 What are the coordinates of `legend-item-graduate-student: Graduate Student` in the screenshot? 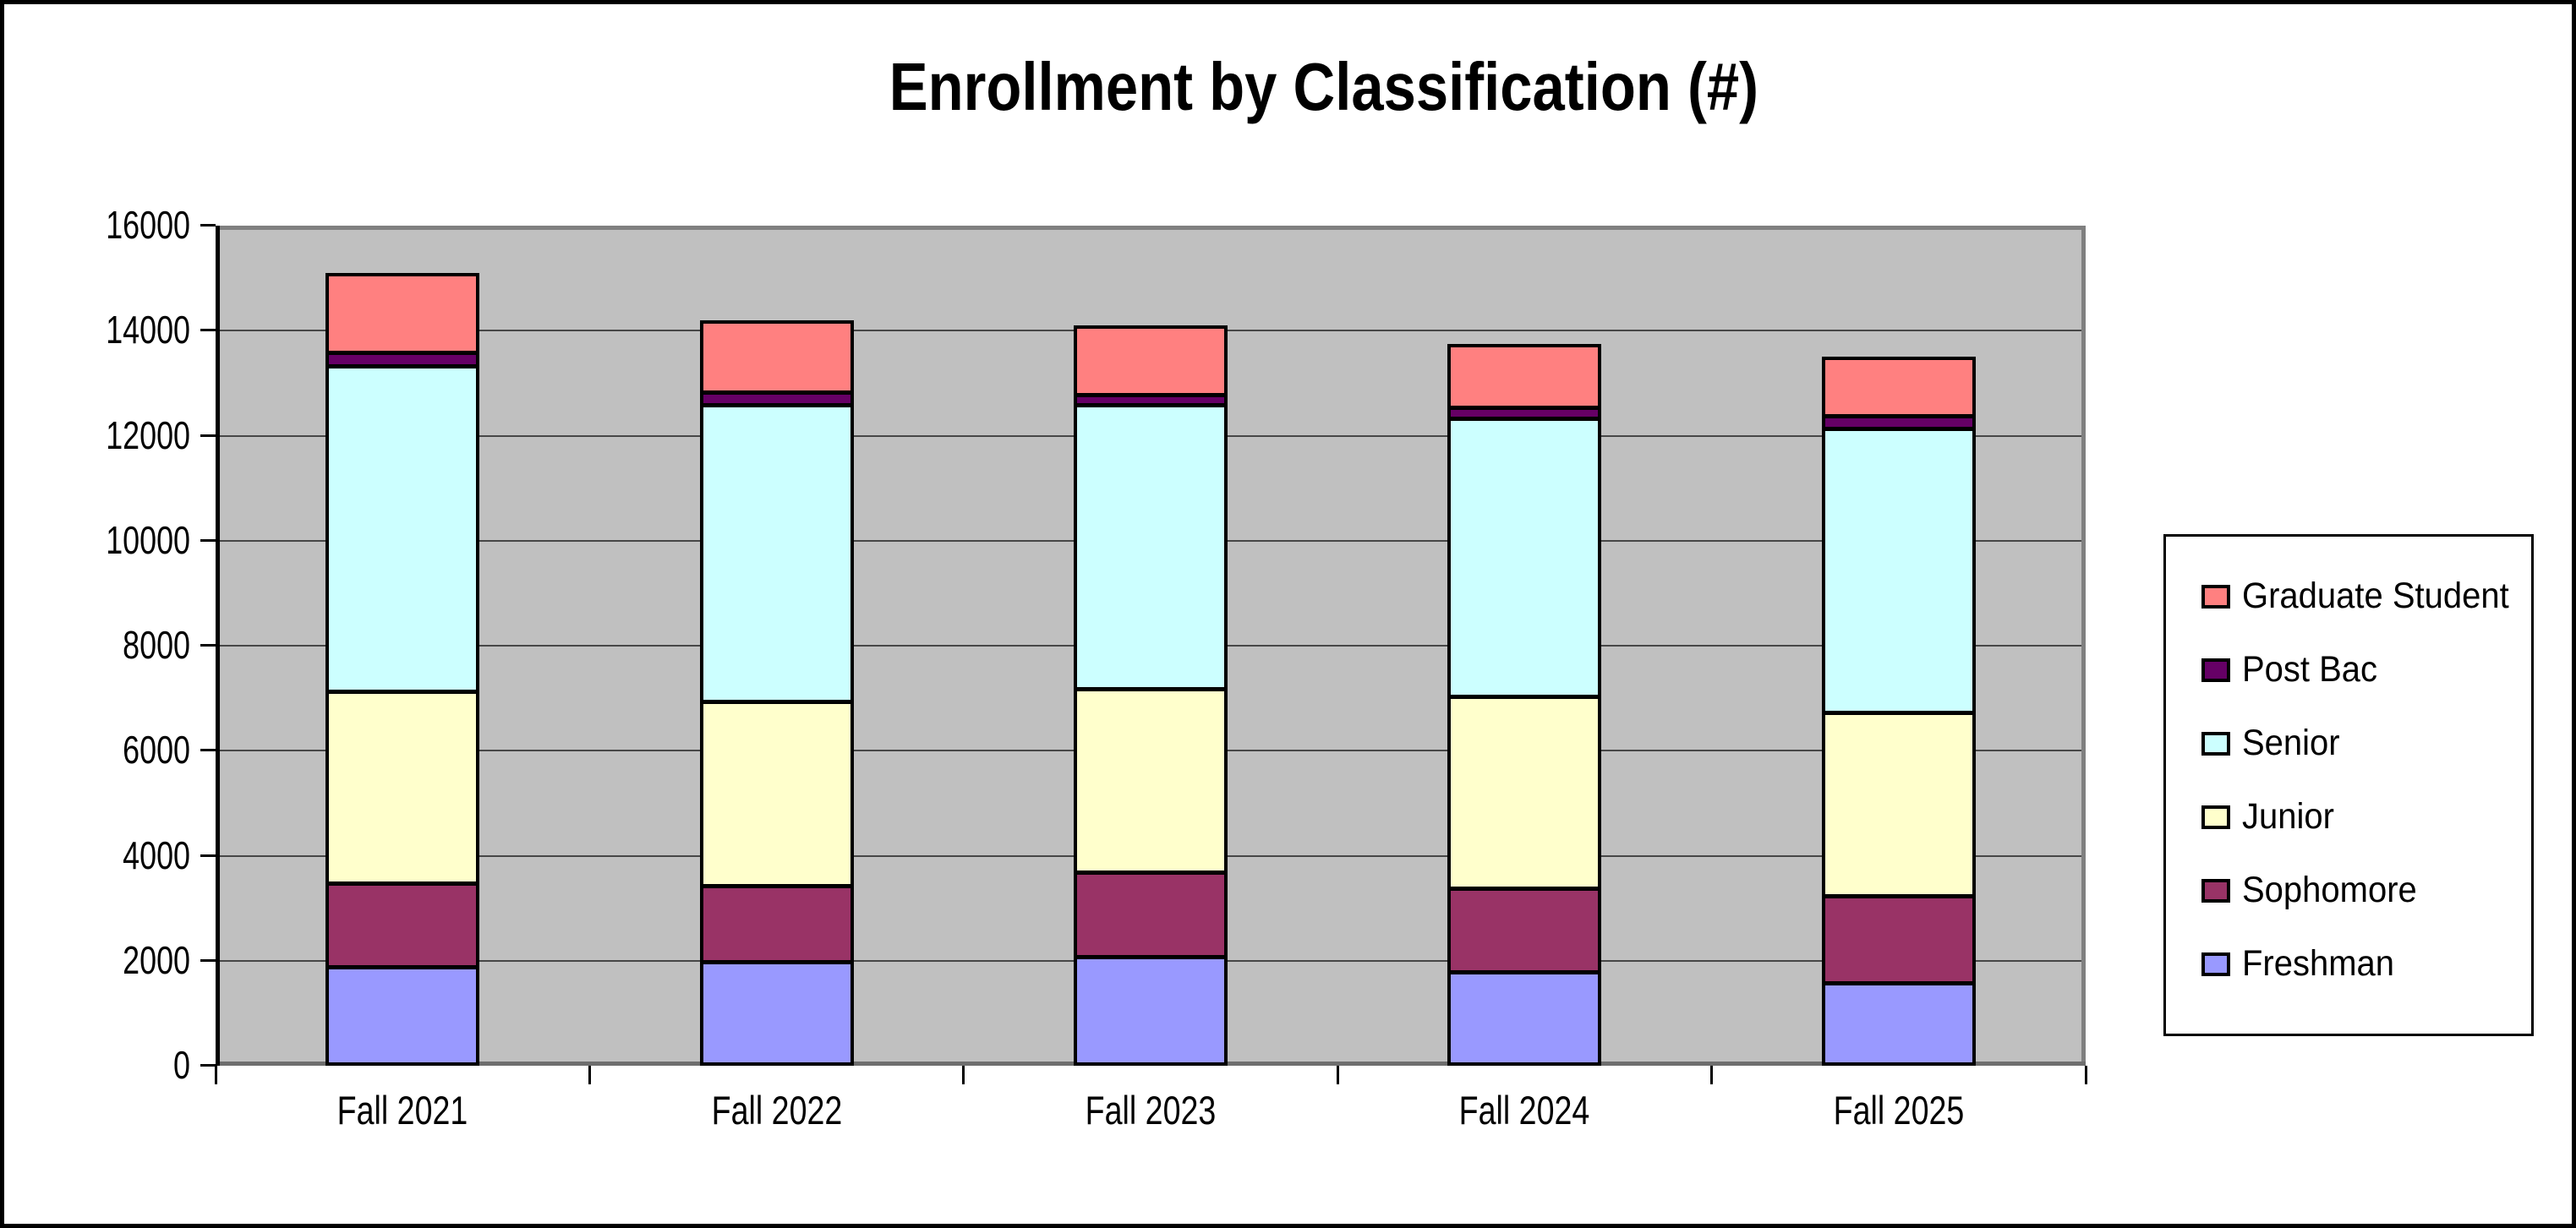 It's located at (2360, 596).